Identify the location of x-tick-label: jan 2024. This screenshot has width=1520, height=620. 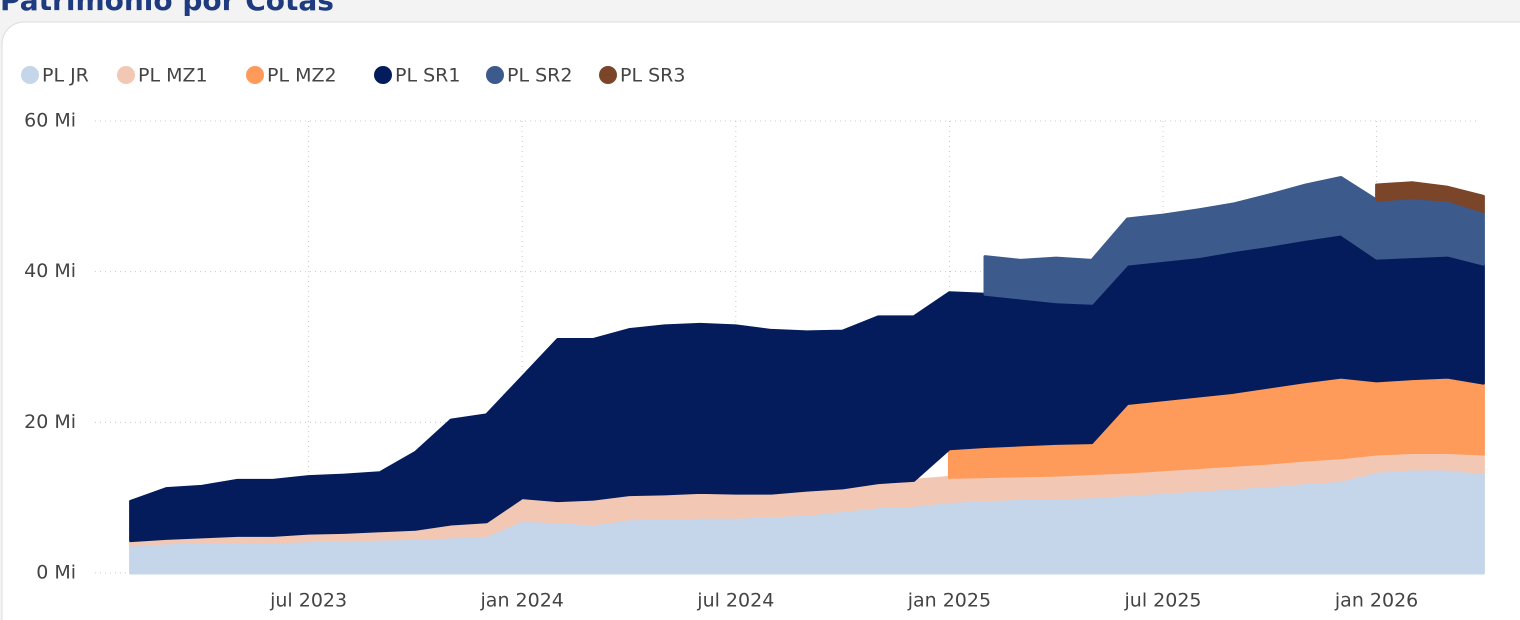
(522, 601).